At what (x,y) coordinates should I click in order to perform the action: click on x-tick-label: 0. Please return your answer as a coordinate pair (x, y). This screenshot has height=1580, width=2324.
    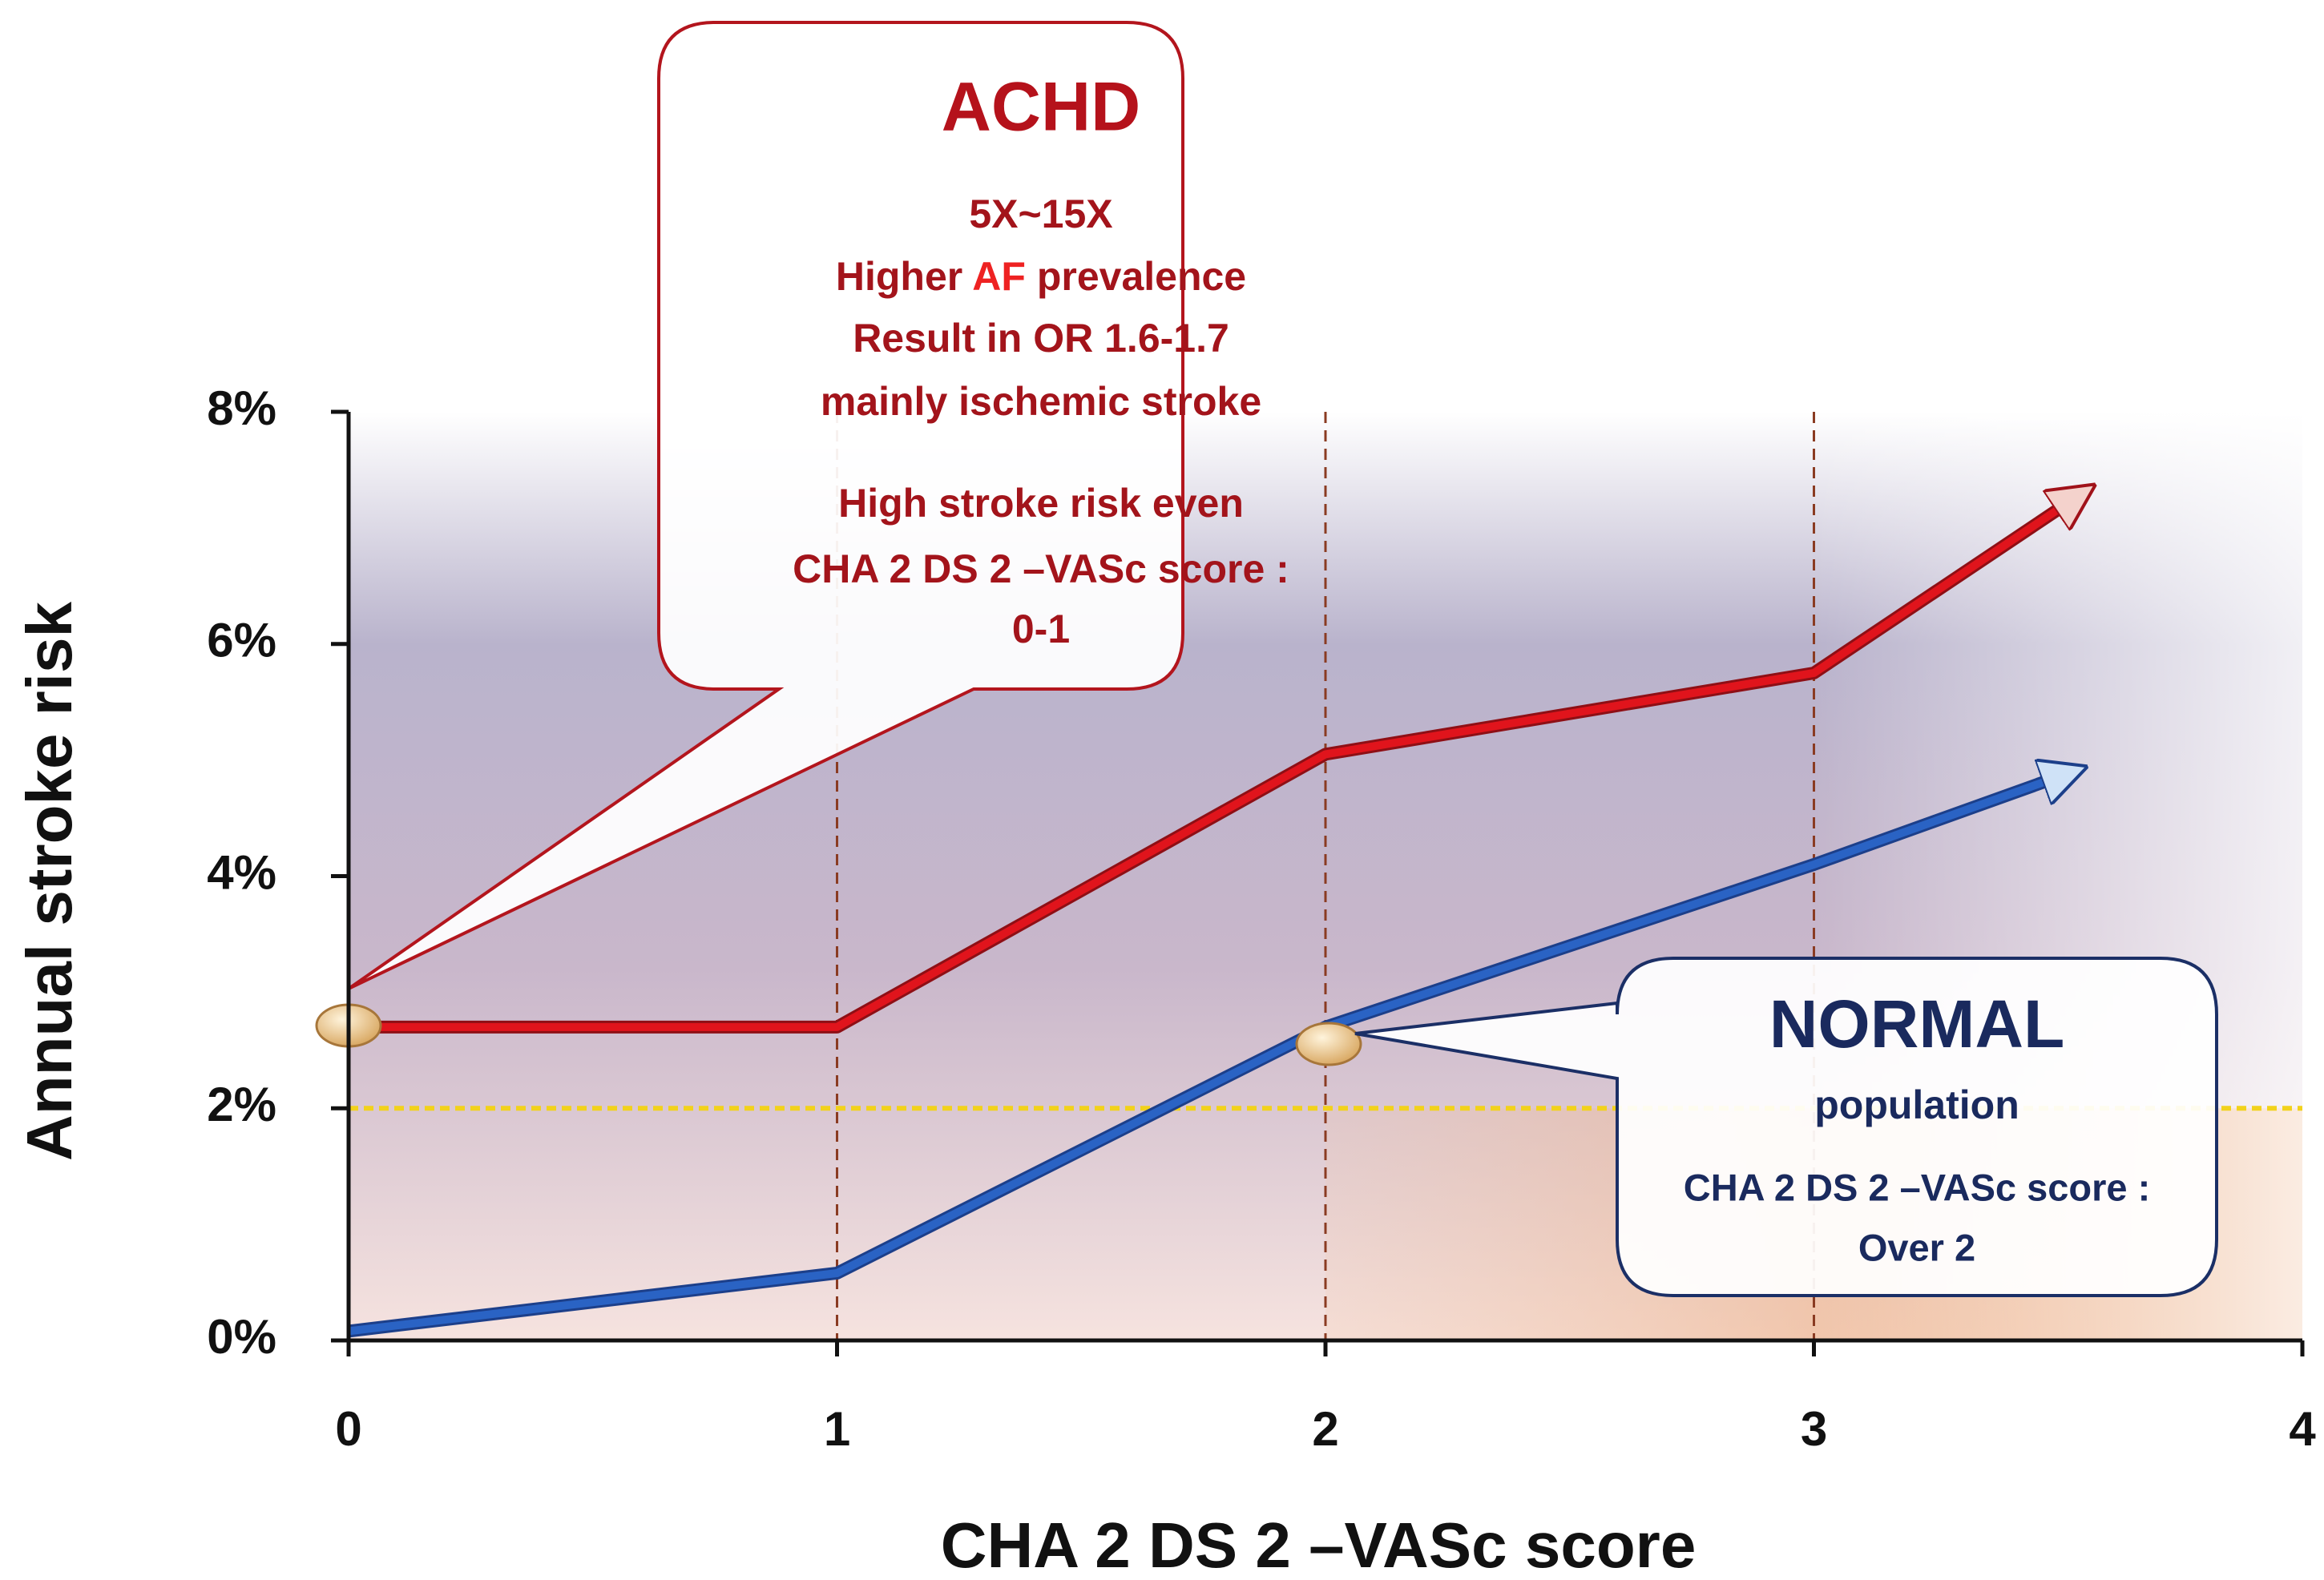
    Looking at the image, I should click on (348, 1429).